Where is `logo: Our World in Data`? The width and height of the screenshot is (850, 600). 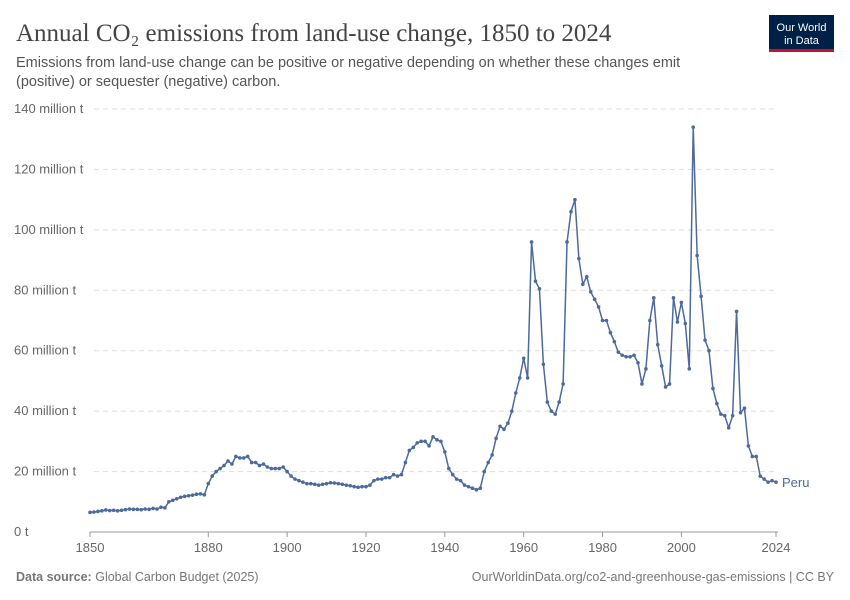
logo: Our World in Data is located at coordinates (801, 33).